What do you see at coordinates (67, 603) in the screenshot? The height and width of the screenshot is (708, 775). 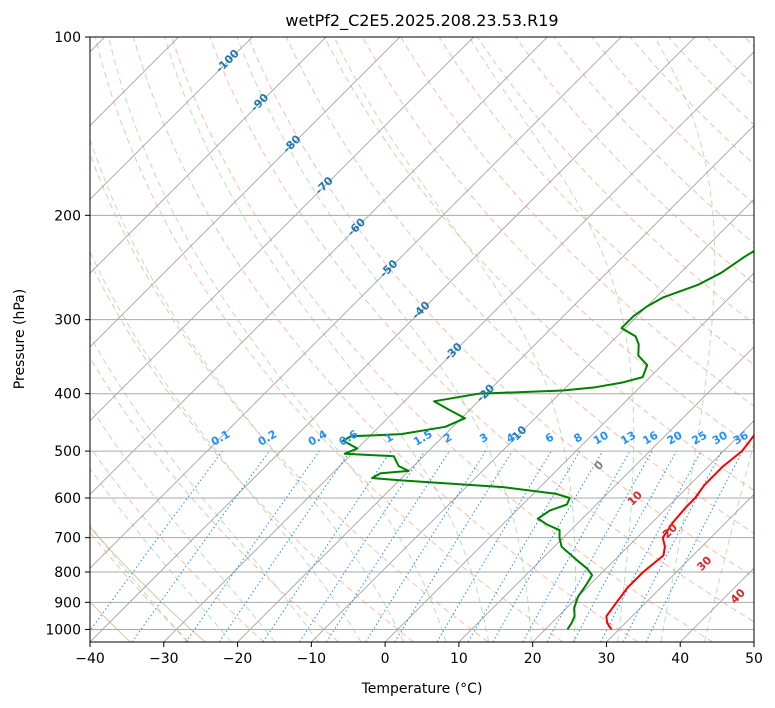 I see `y-tick-label: 900` at bounding box center [67, 603].